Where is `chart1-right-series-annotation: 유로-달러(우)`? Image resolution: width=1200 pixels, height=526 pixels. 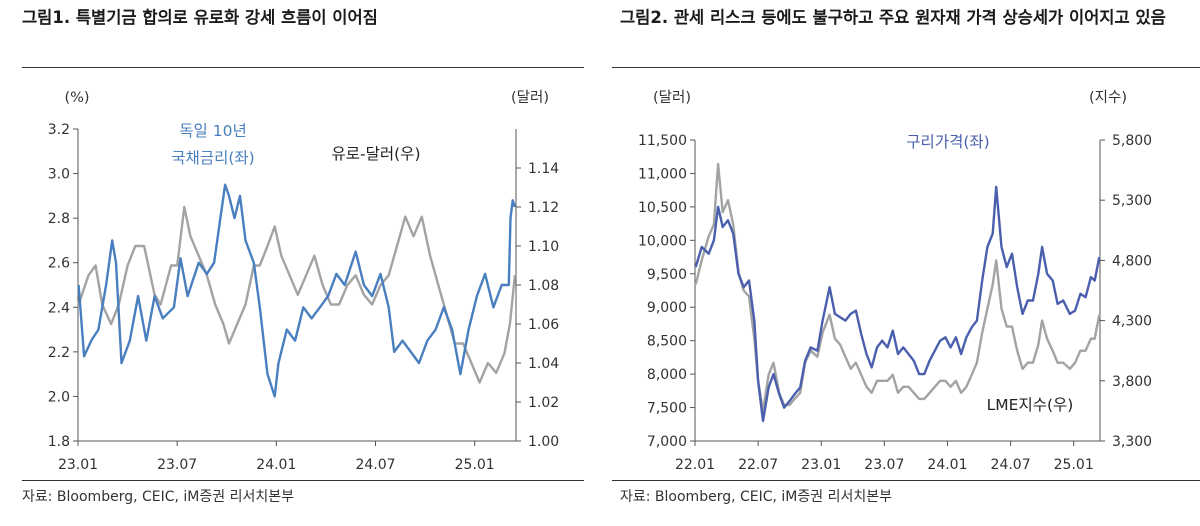 chart1-right-series-annotation: 유로-달러(우) is located at coordinates (376, 154).